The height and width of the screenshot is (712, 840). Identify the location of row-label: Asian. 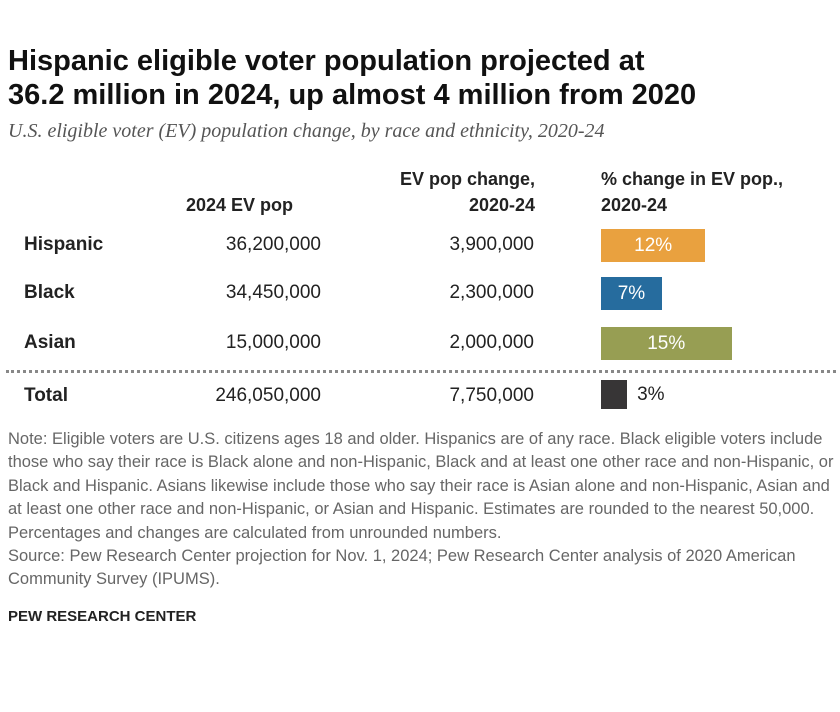
(50, 342).